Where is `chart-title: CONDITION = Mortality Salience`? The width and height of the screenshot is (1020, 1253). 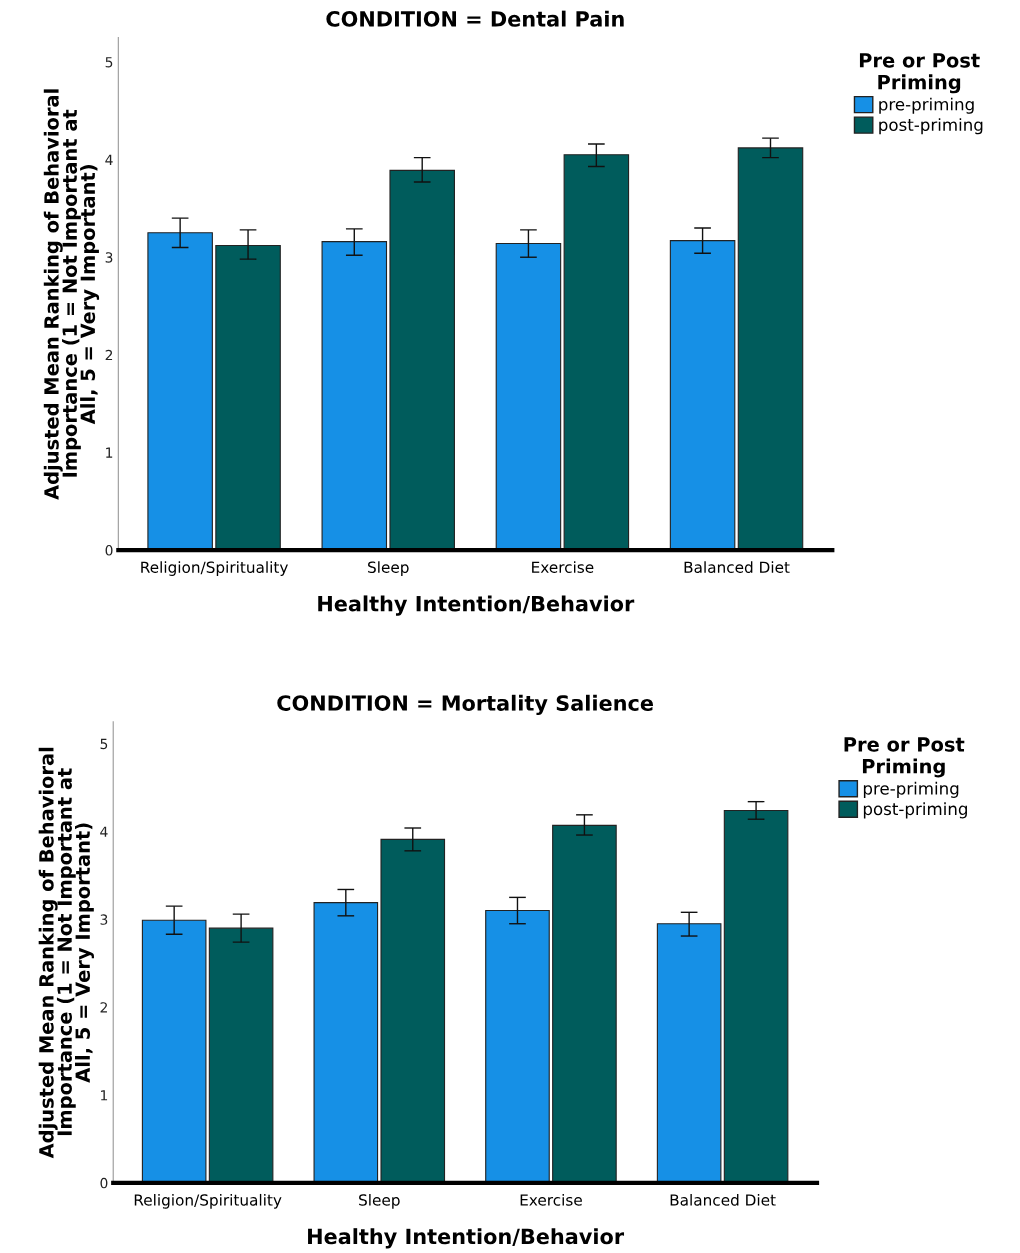
chart-title: CONDITION = Mortality Salience is located at coordinates (465, 705).